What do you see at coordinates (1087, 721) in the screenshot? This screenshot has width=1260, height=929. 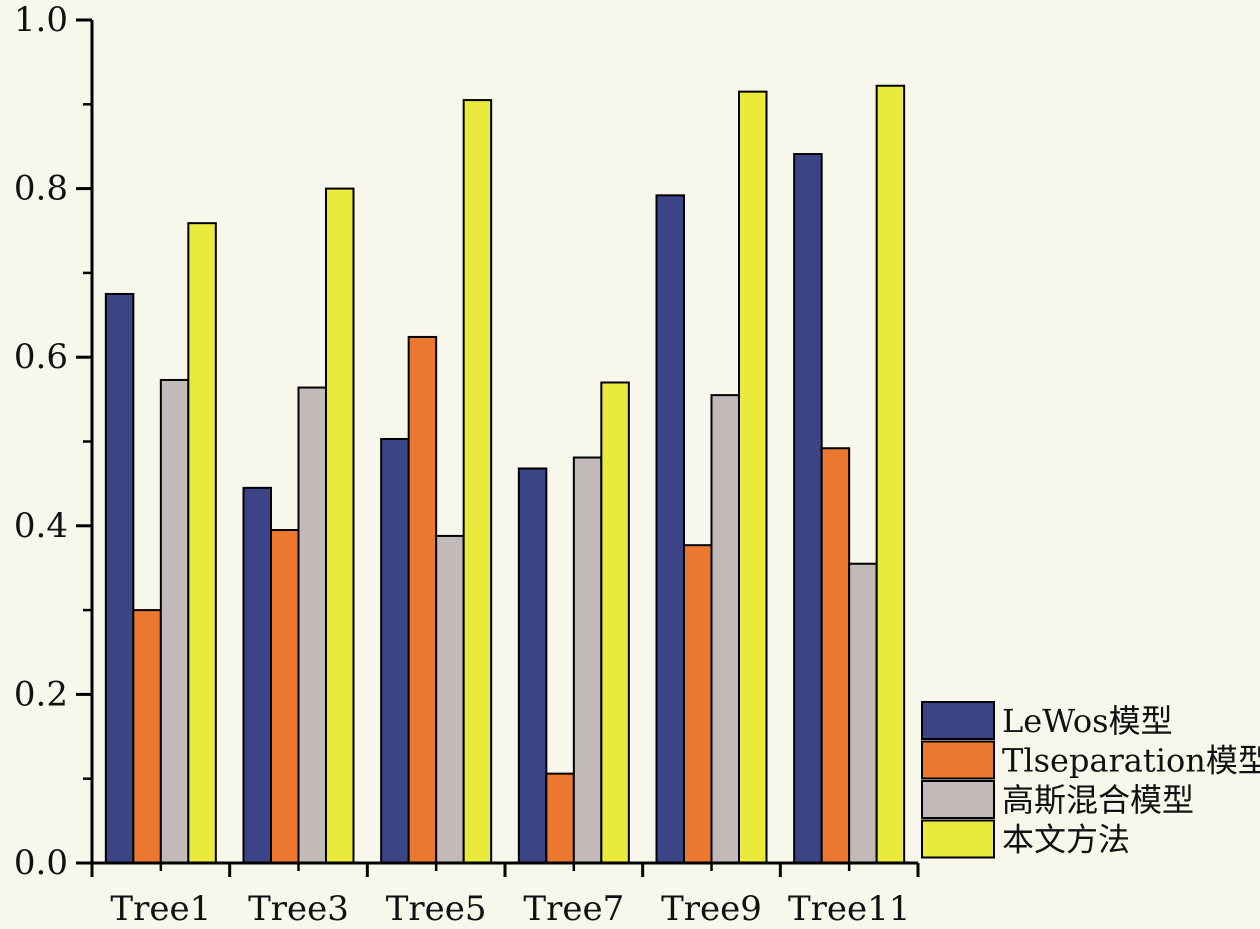 I see `legend-label: LeWos模型` at bounding box center [1087, 721].